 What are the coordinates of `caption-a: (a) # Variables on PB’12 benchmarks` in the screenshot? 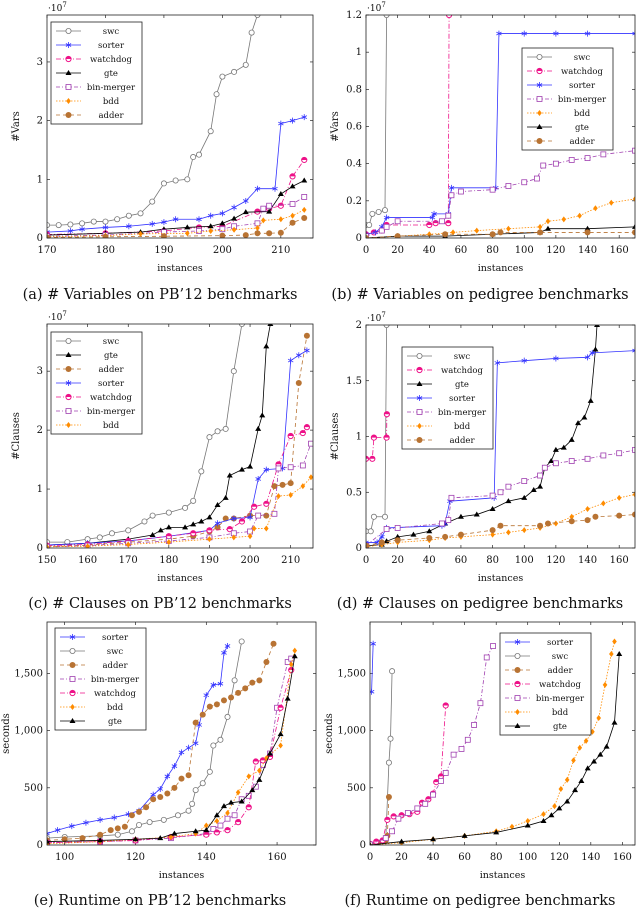 It's located at (160, 295).